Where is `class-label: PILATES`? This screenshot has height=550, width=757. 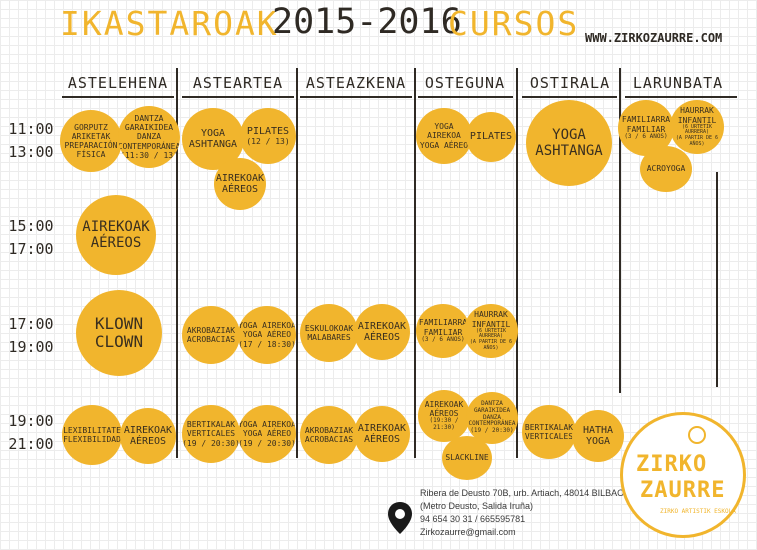 class-label: PILATES is located at coordinates (491, 137).